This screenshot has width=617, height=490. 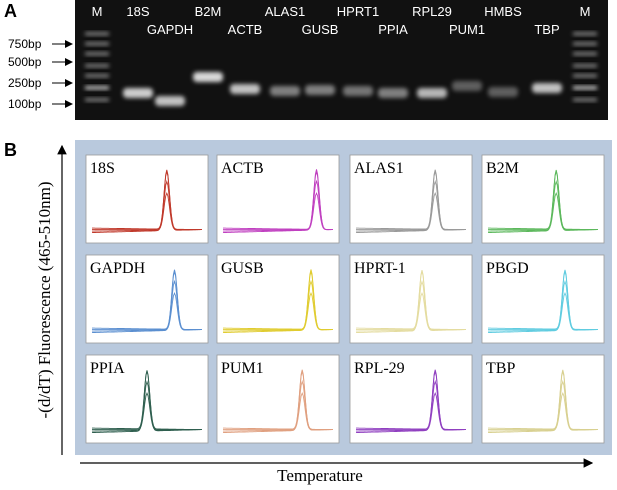 I want to click on panel-name: HPRT-1, so click(x=380, y=268).